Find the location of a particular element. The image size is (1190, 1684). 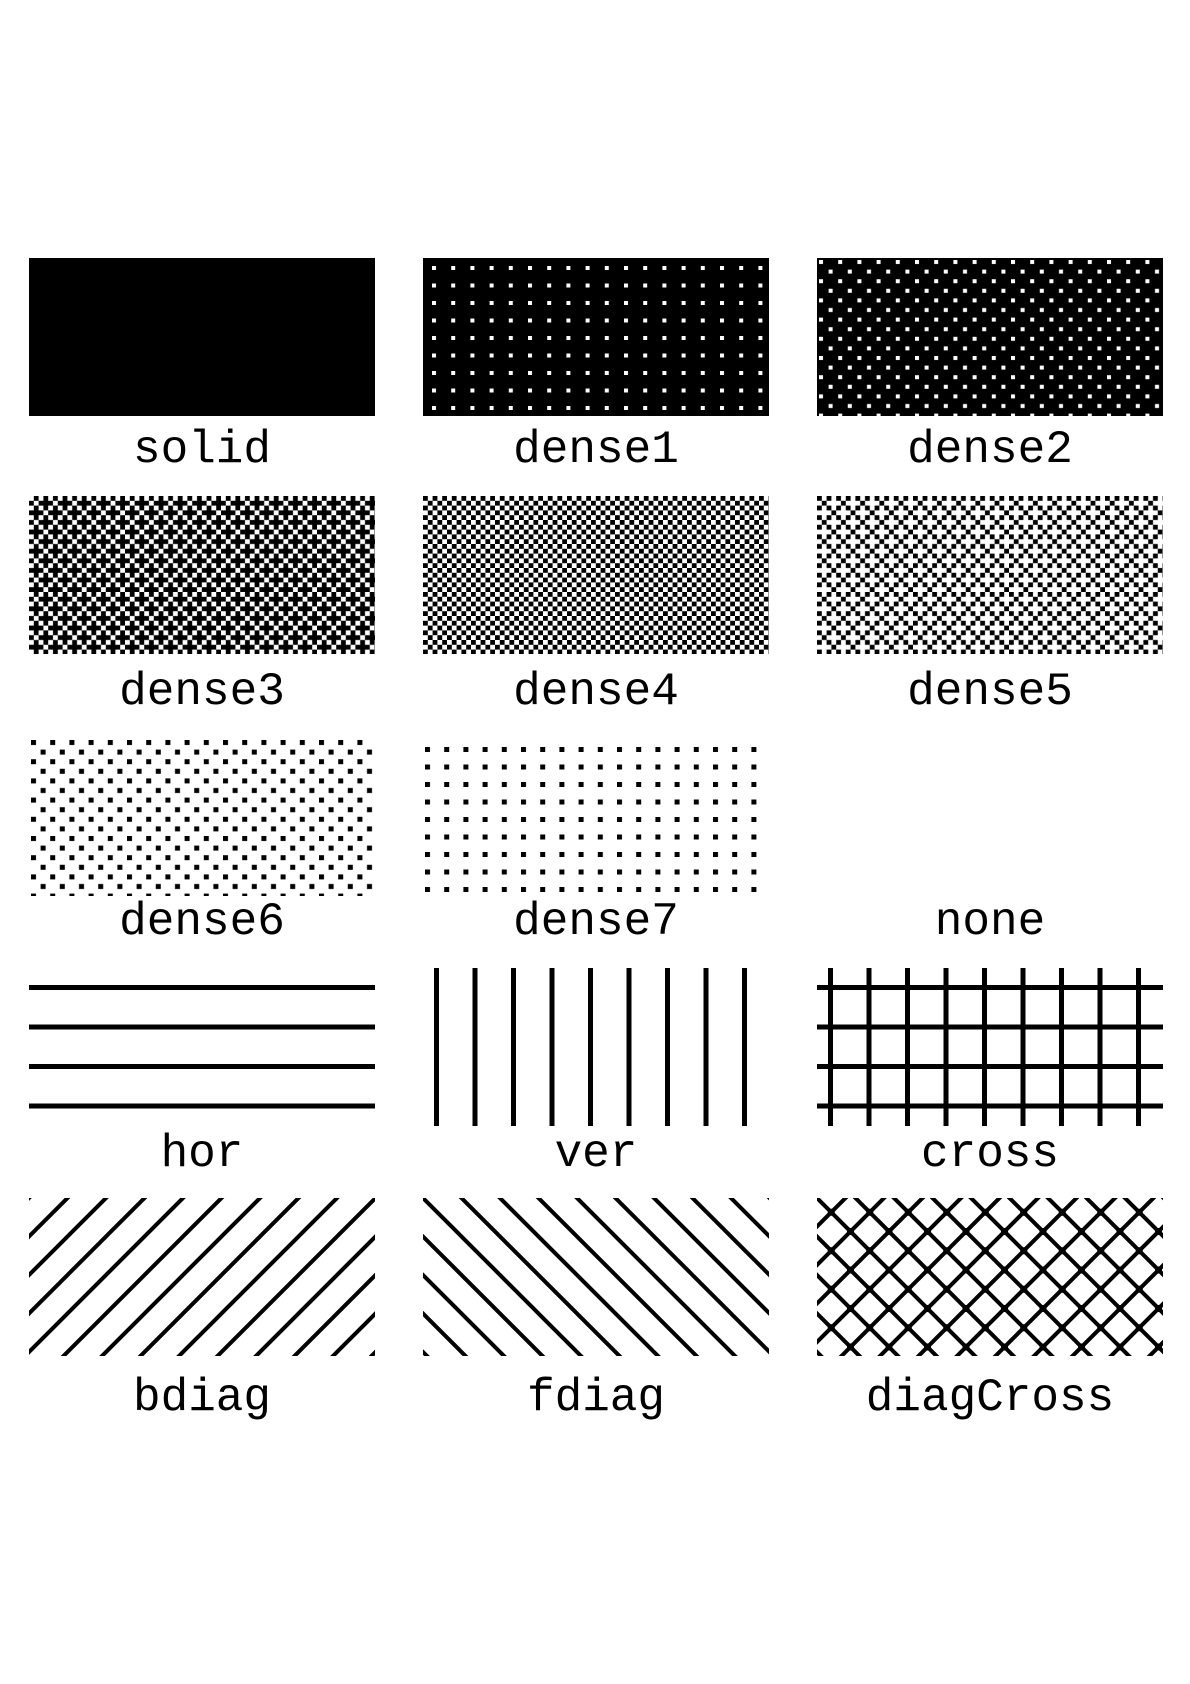

dense4-label: dense4 is located at coordinates (596, 692).